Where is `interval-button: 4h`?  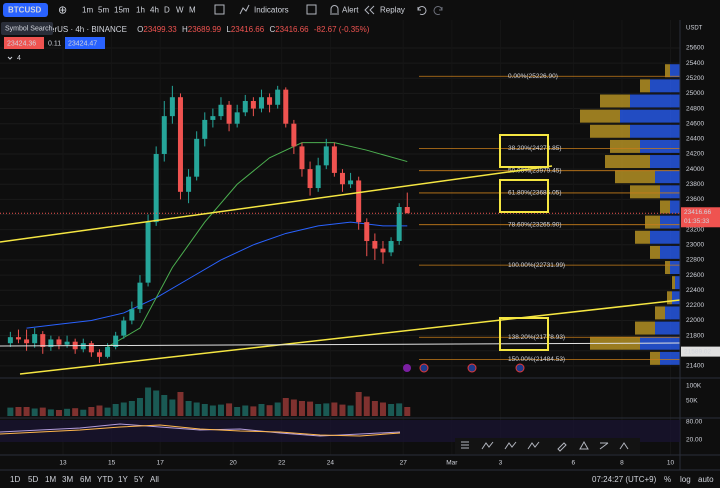 interval-button: 4h is located at coordinates (154, 10).